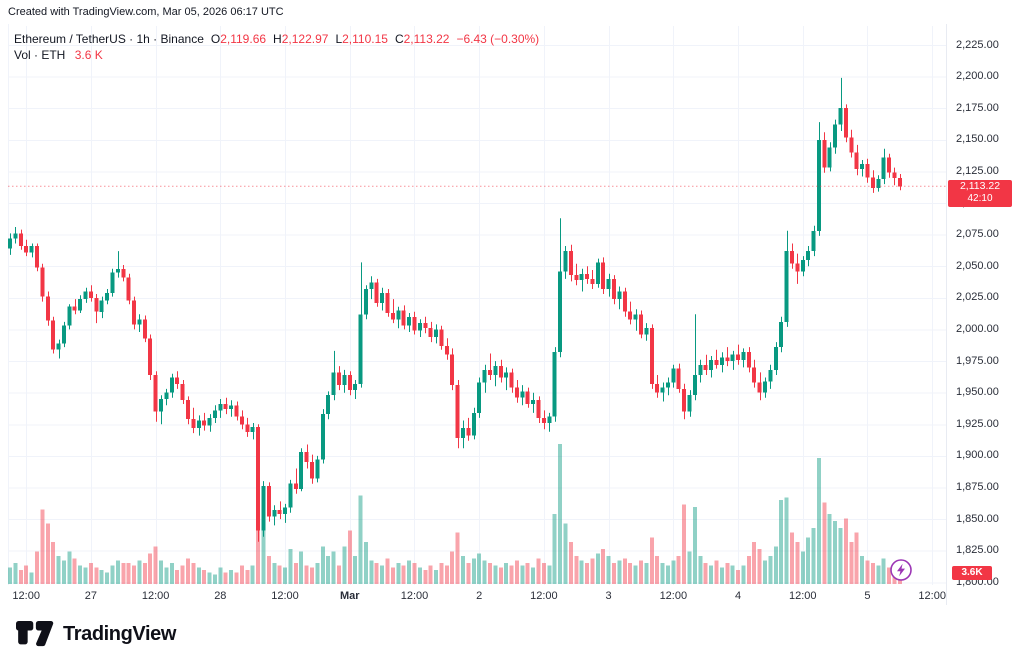  Describe the element at coordinates (88, 55) in the screenshot. I see `volume-value: 3.6 K` at that location.